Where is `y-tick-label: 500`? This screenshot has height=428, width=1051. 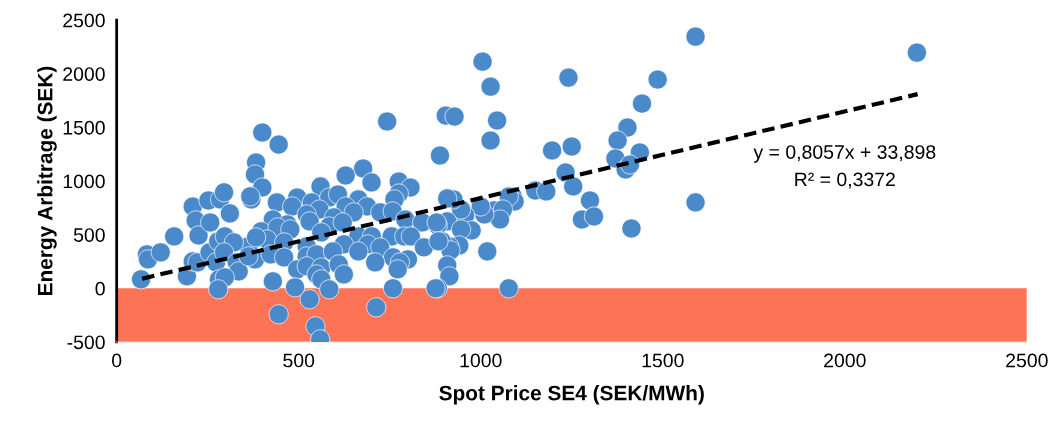
y-tick-label: 500 is located at coordinates (89, 235).